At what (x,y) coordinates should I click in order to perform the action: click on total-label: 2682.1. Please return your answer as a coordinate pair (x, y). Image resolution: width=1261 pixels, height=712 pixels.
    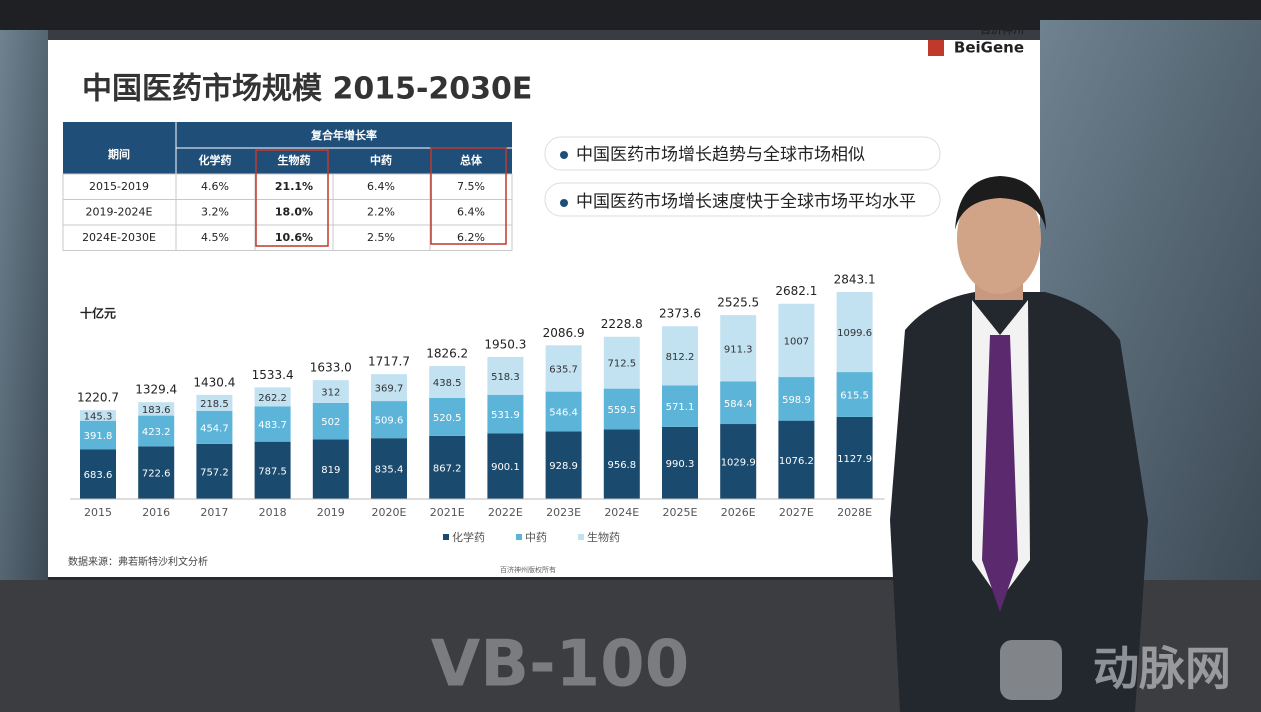
    Looking at the image, I should click on (796, 291).